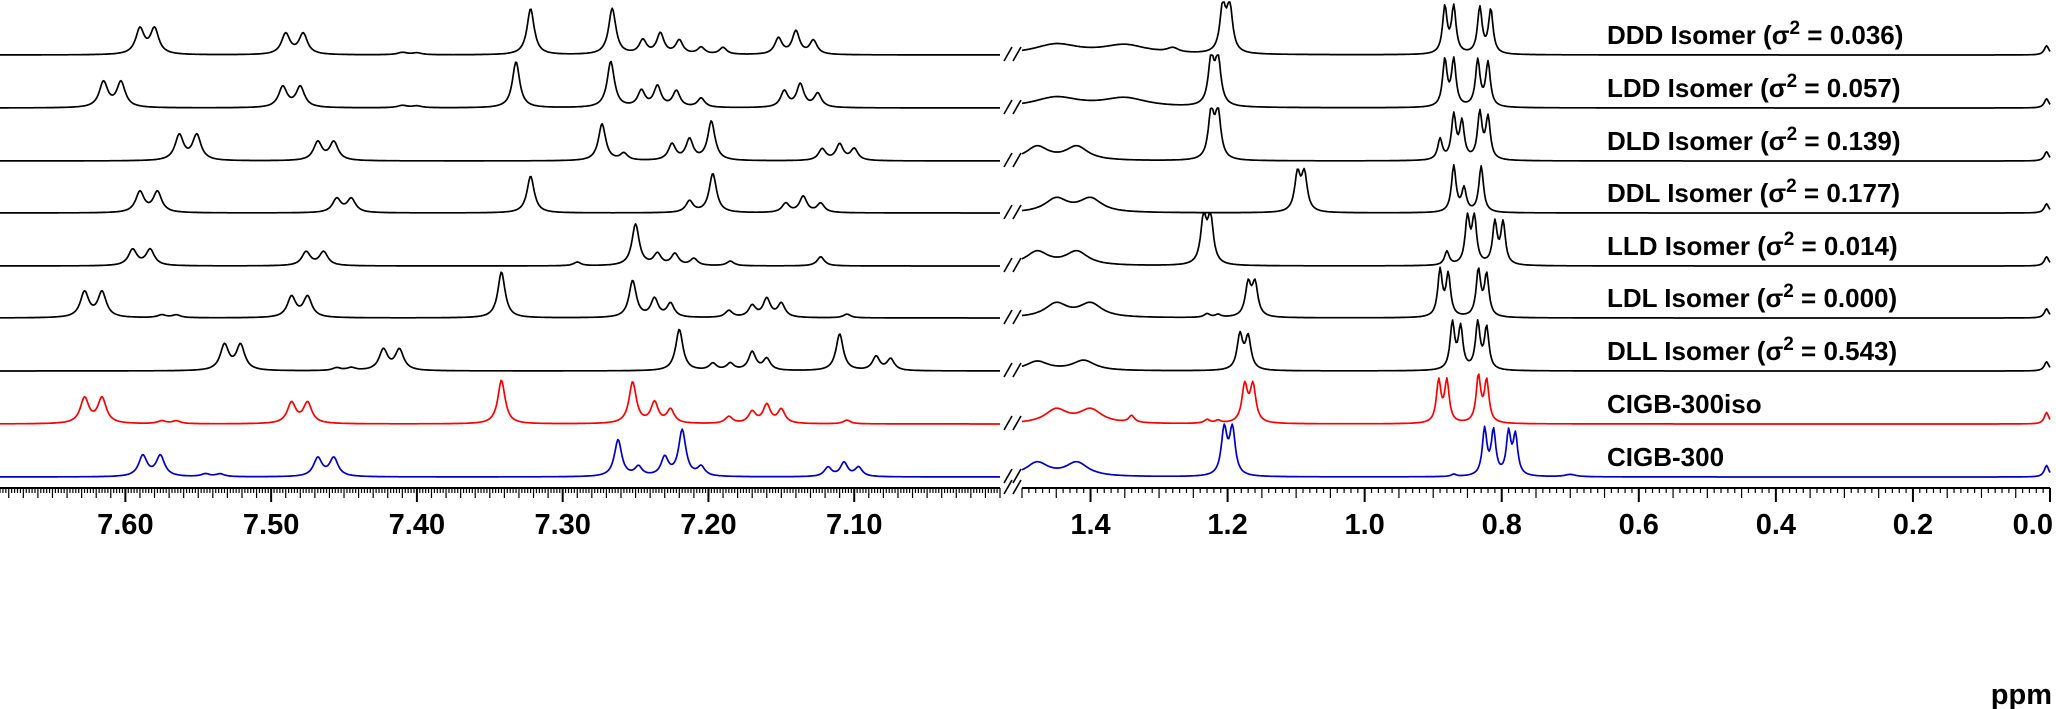  Describe the element at coordinates (500, 245) in the screenshot. I see `spectrum-trace-5-aromatic` at that location.